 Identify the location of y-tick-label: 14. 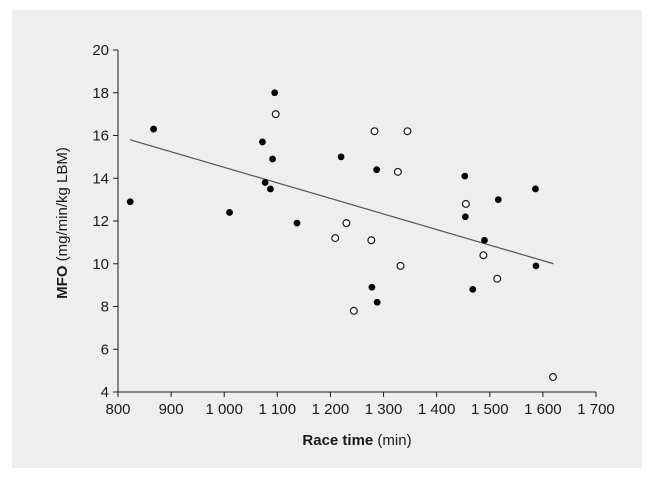
(100, 178).